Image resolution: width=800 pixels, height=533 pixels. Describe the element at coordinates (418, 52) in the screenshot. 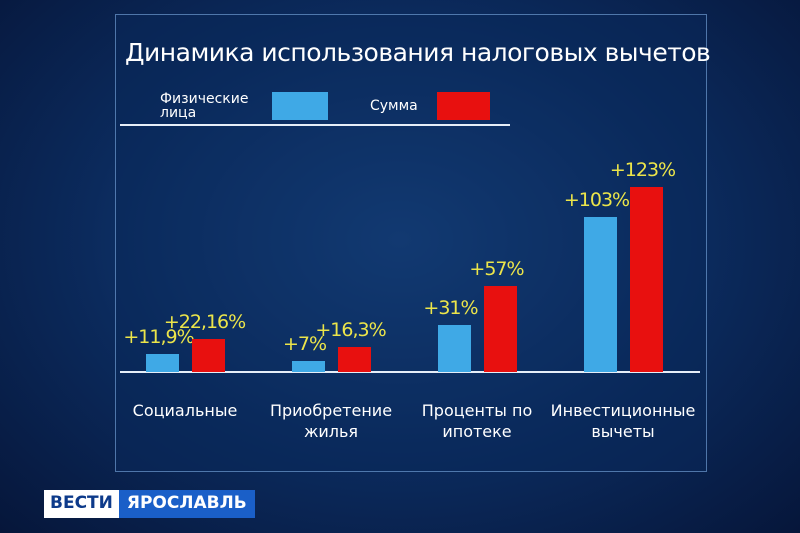

I see `chart-title: Динамика использования налоговых вычетов` at that location.